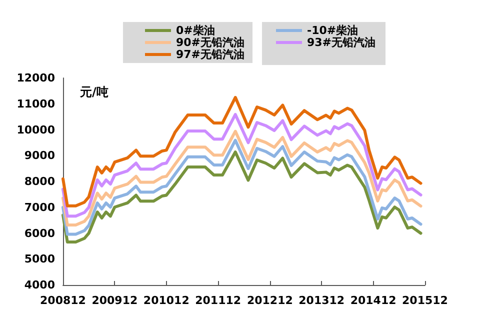 This screenshot has width=482, height=328. Describe the element at coordinates (115, 300) in the screenshot. I see `x-tick-label: 200912` at that location.